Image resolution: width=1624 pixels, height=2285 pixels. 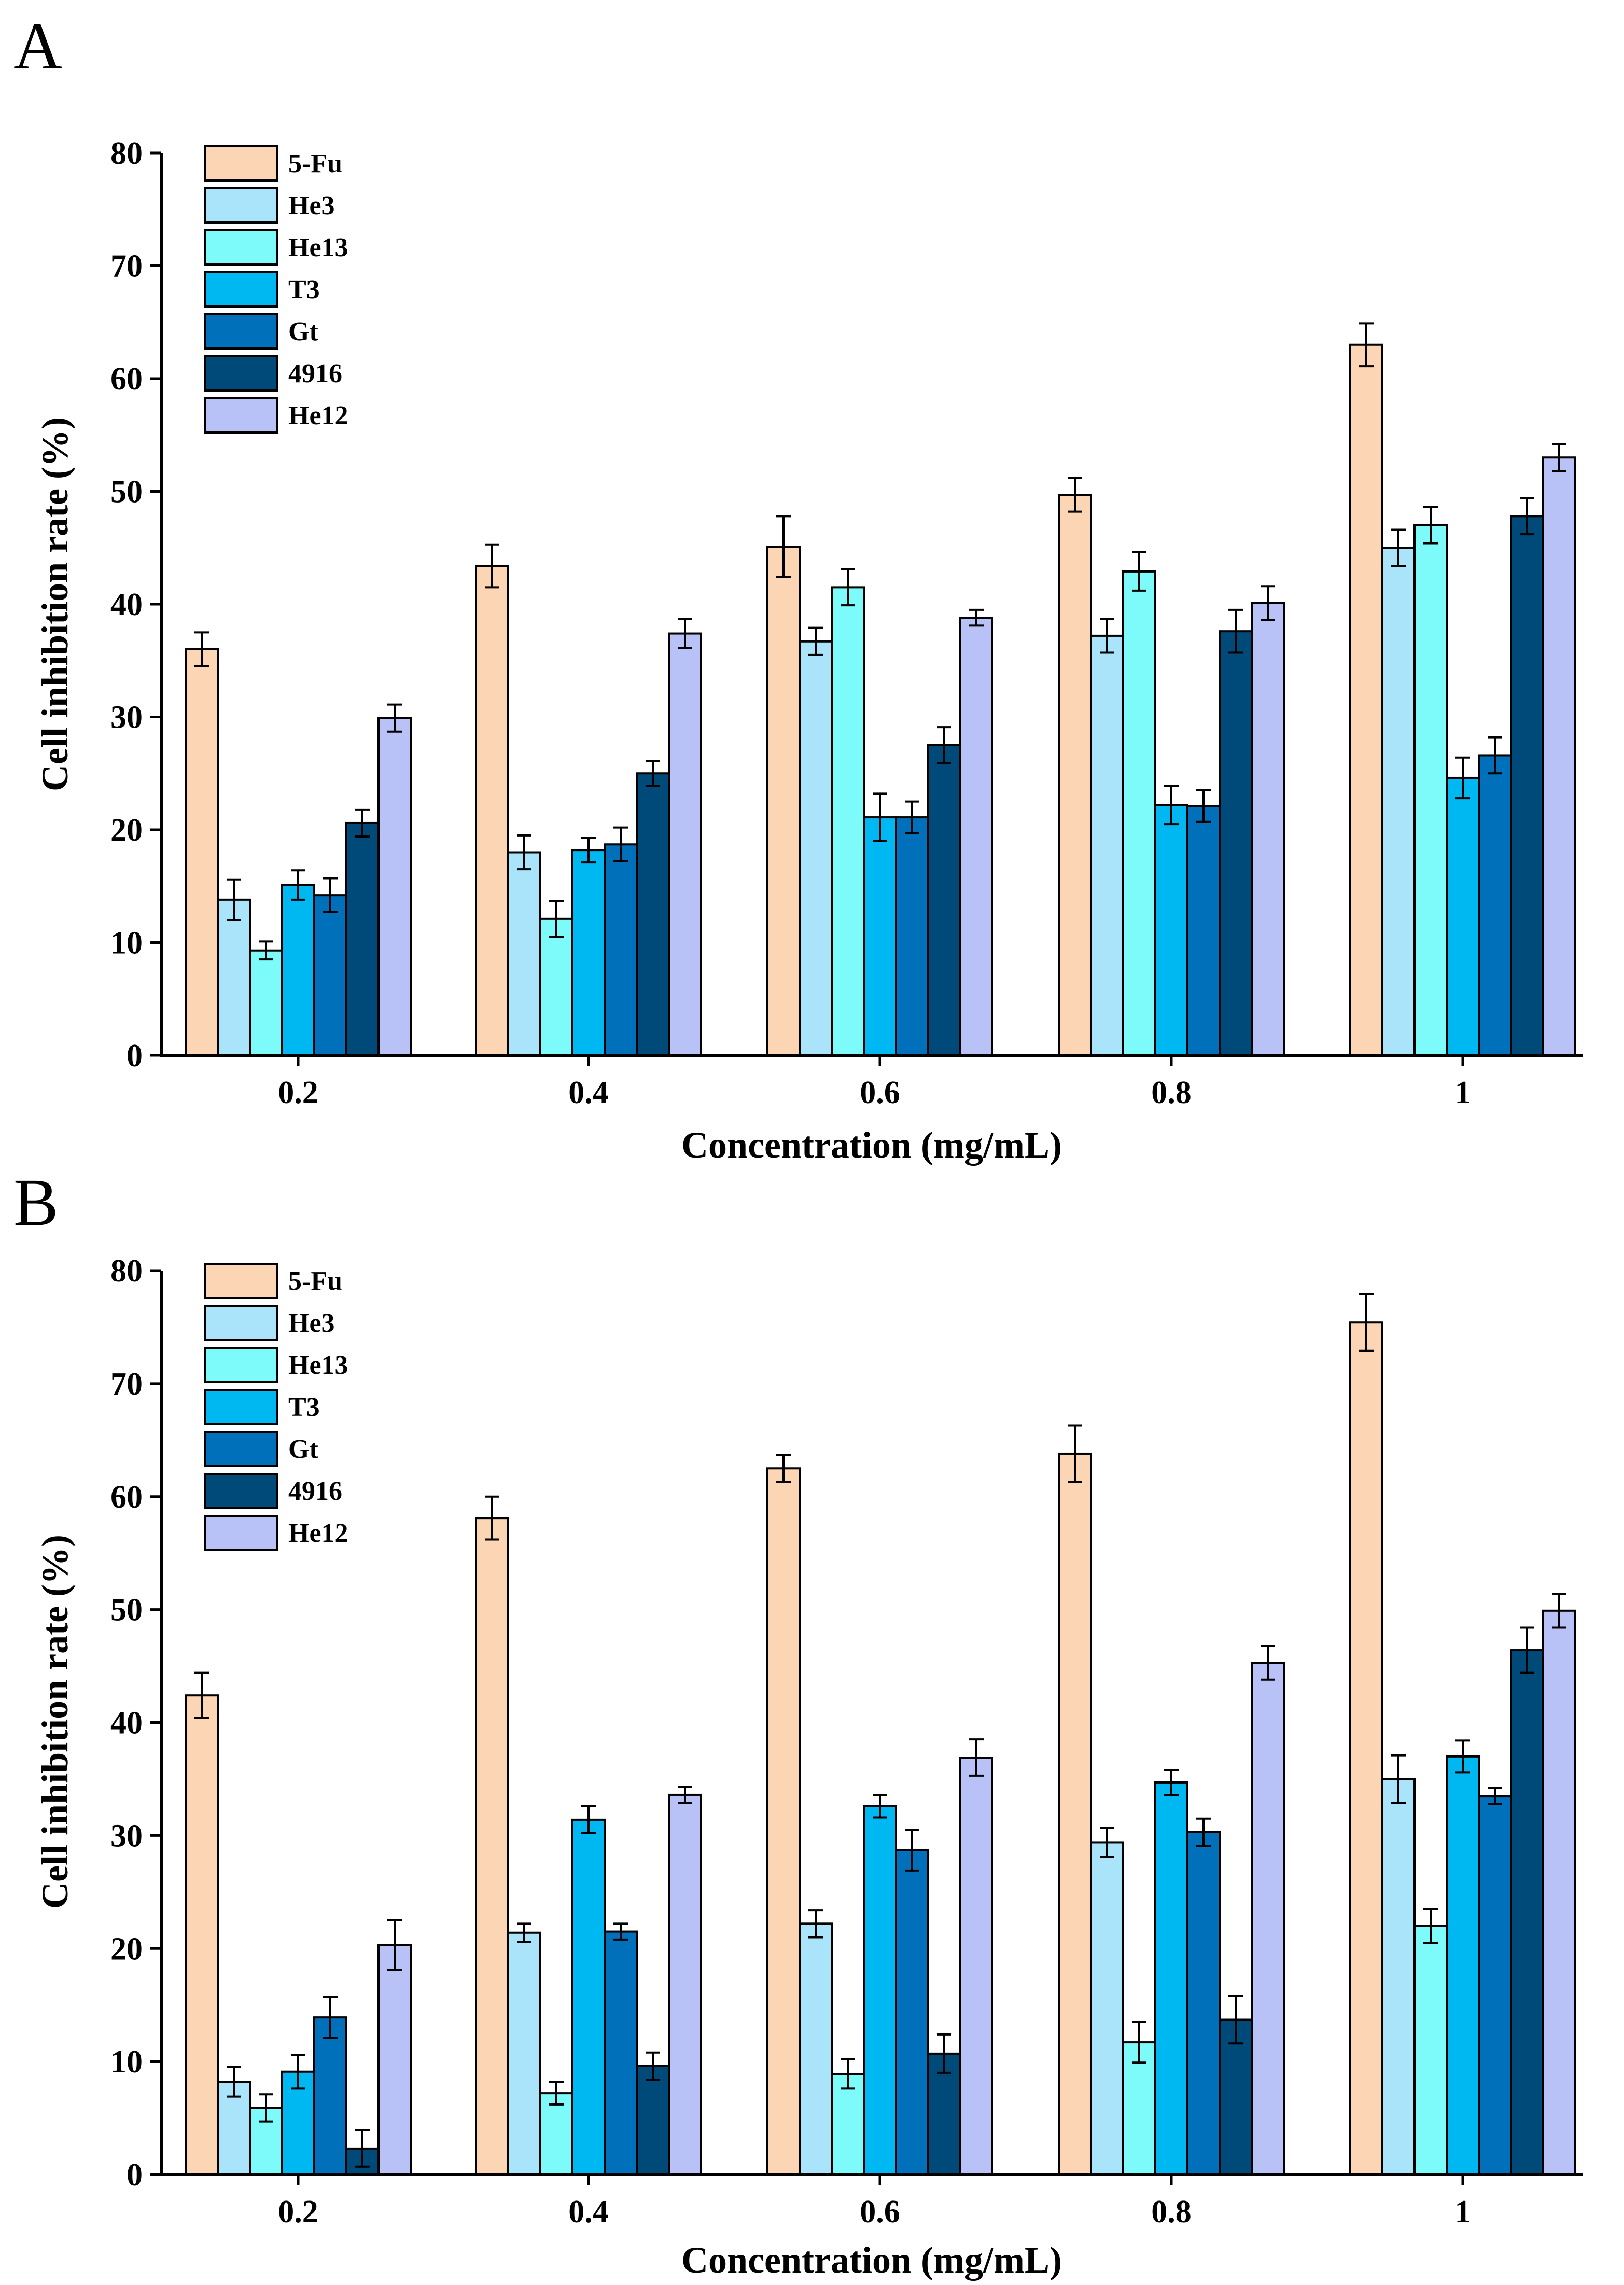 I want to click on panel-a-legend-swatch-gt, so click(x=241, y=331).